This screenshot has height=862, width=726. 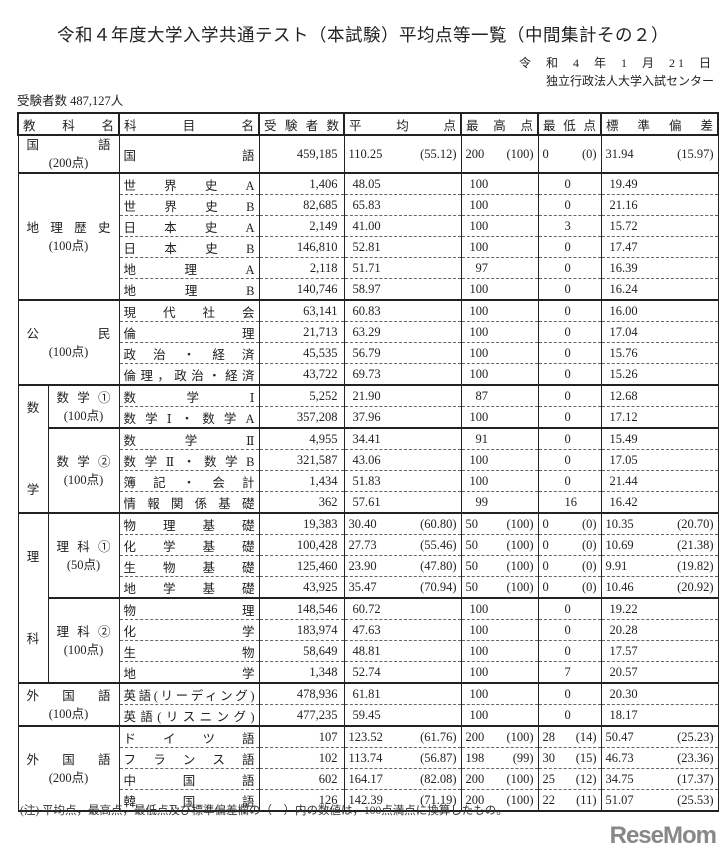 What do you see at coordinates (368, 449) in the screenshot?
I see `table-row: 数学数学① (100点) 数 学 Ⅰ 5,252 21.90 87 0 12.68` at bounding box center [368, 449].